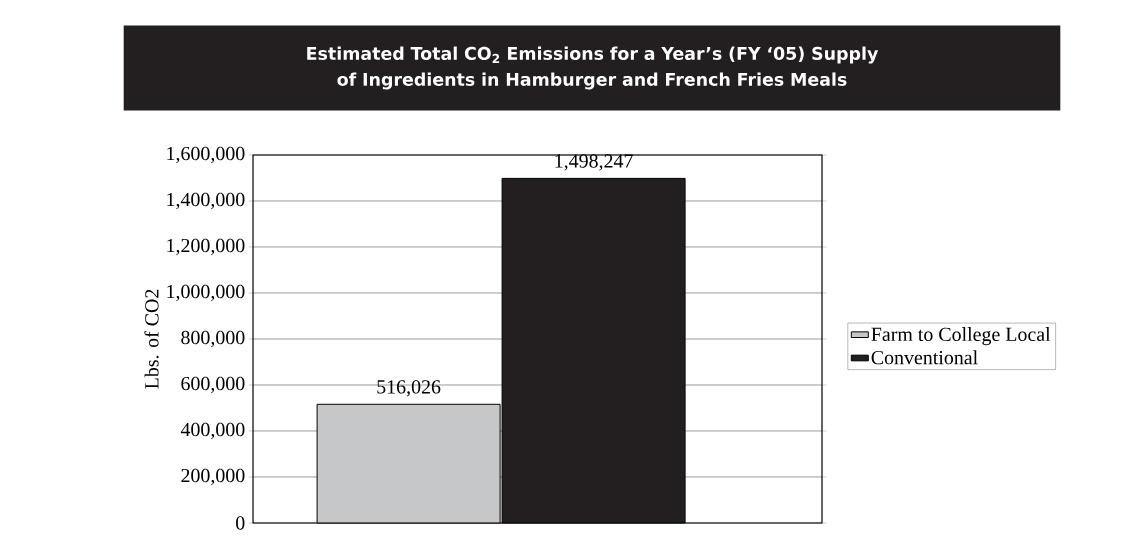 The image size is (1125, 555). Describe the element at coordinates (213, 339) in the screenshot. I see `y-tick-label: 800,000` at that location.